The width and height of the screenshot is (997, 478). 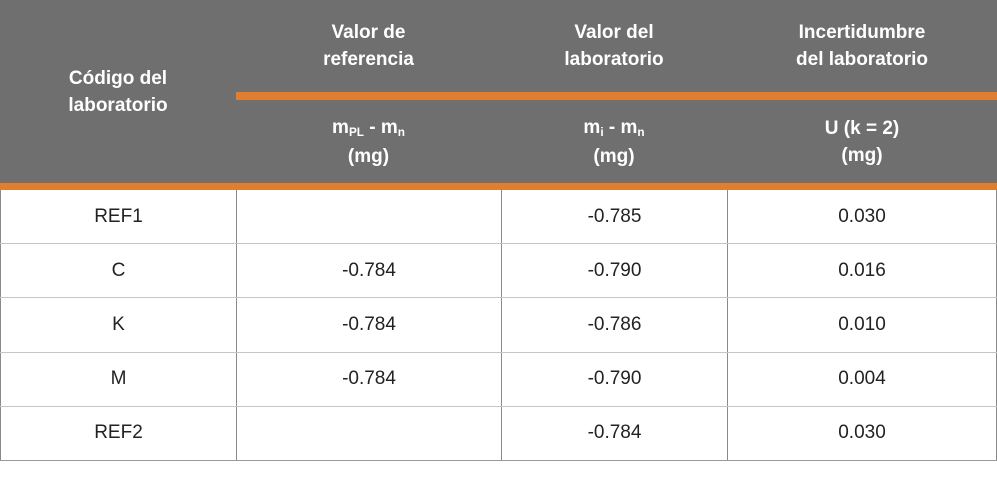 I want to click on cell-code: M, so click(x=118, y=379).